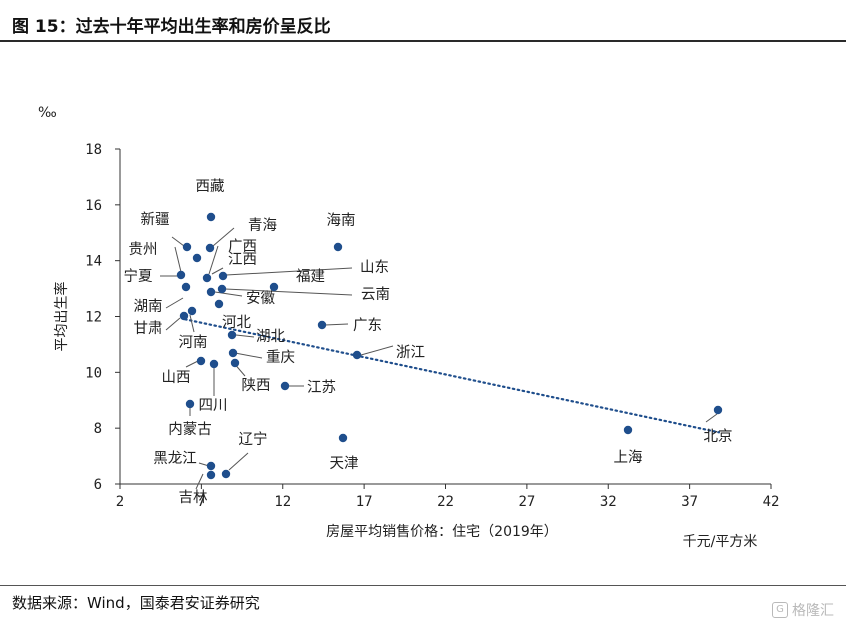 This screenshot has width=846, height=632. What do you see at coordinates (143, 249) in the screenshot?
I see `label-贵州: 贵州` at bounding box center [143, 249].